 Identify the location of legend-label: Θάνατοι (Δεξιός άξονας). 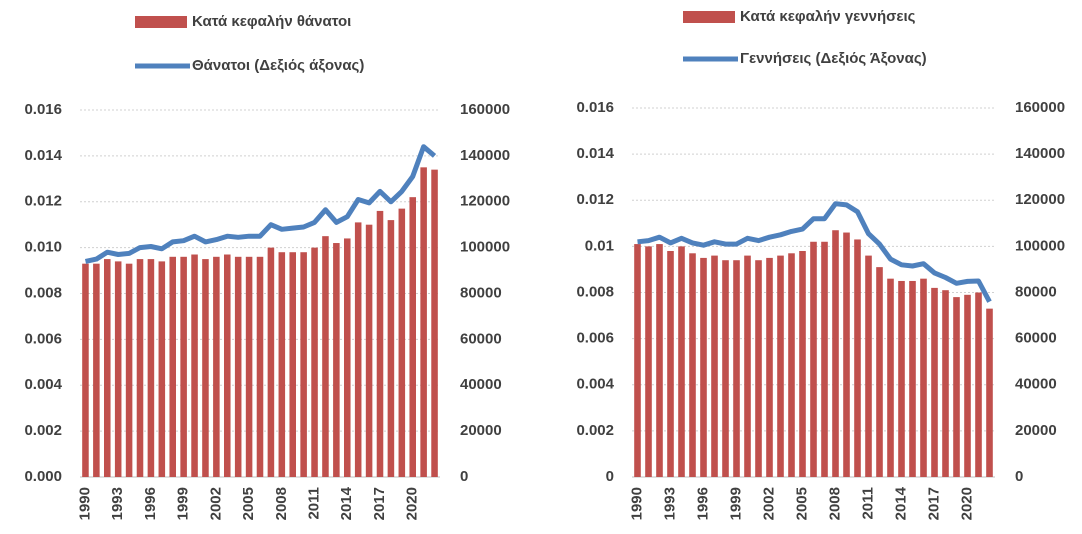
(278, 65).